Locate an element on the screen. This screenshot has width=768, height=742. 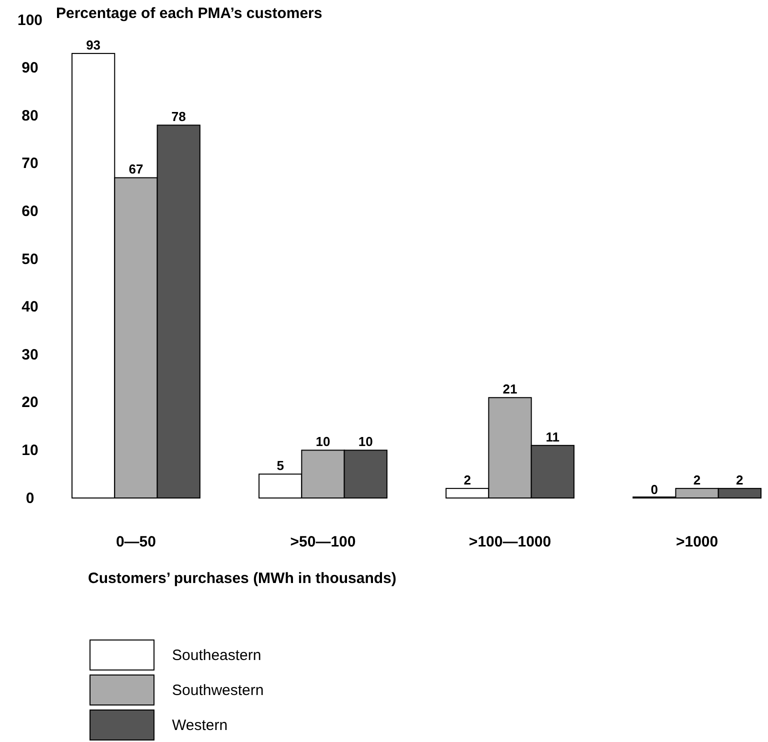
y-tick-label: 70 is located at coordinates (30, 163).